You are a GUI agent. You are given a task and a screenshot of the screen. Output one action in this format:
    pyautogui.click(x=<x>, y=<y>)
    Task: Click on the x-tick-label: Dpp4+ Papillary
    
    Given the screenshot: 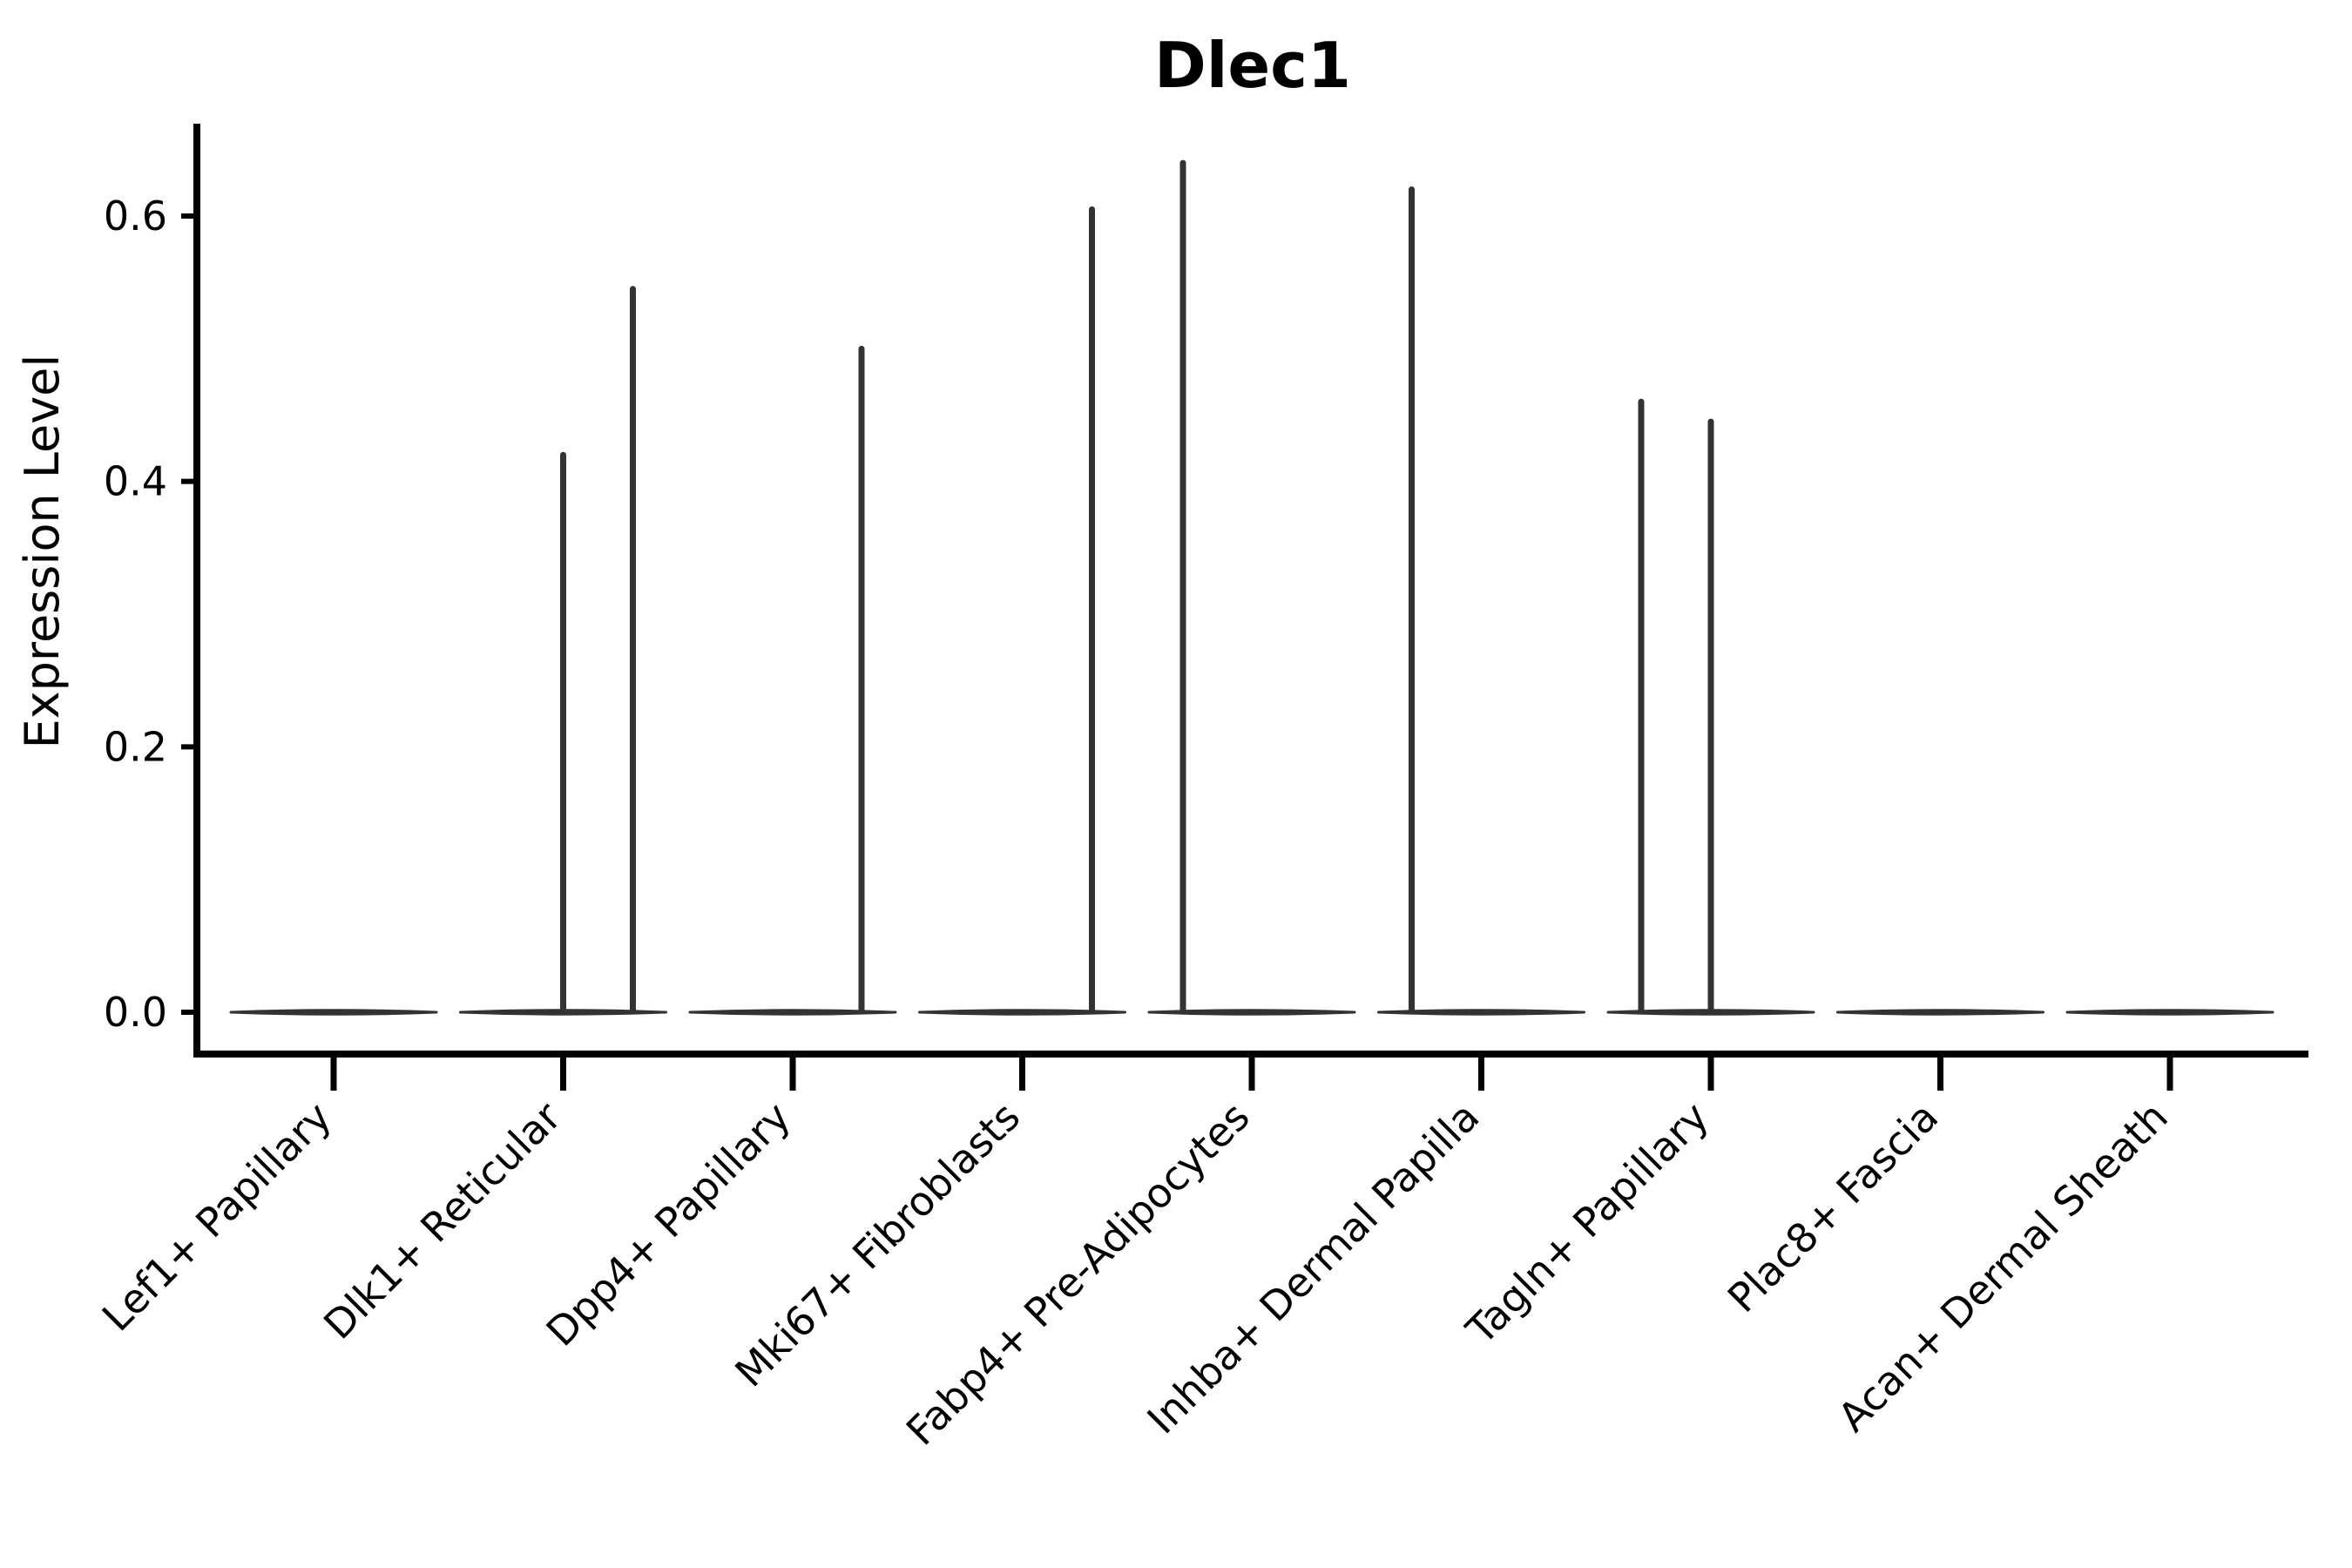 What is the action you would take?
    pyautogui.click(x=668, y=1224)
    